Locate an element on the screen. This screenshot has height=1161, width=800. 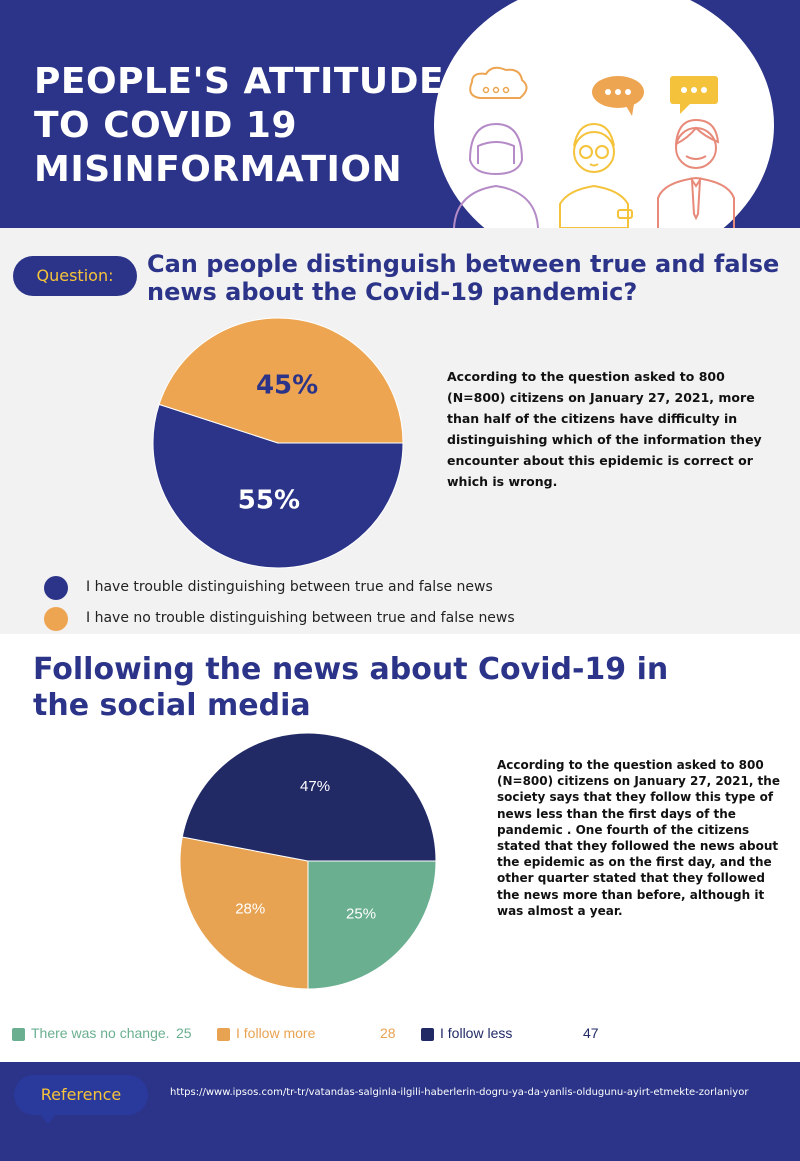
legend-label: There was no change. is located at coordinates (100, 1033).